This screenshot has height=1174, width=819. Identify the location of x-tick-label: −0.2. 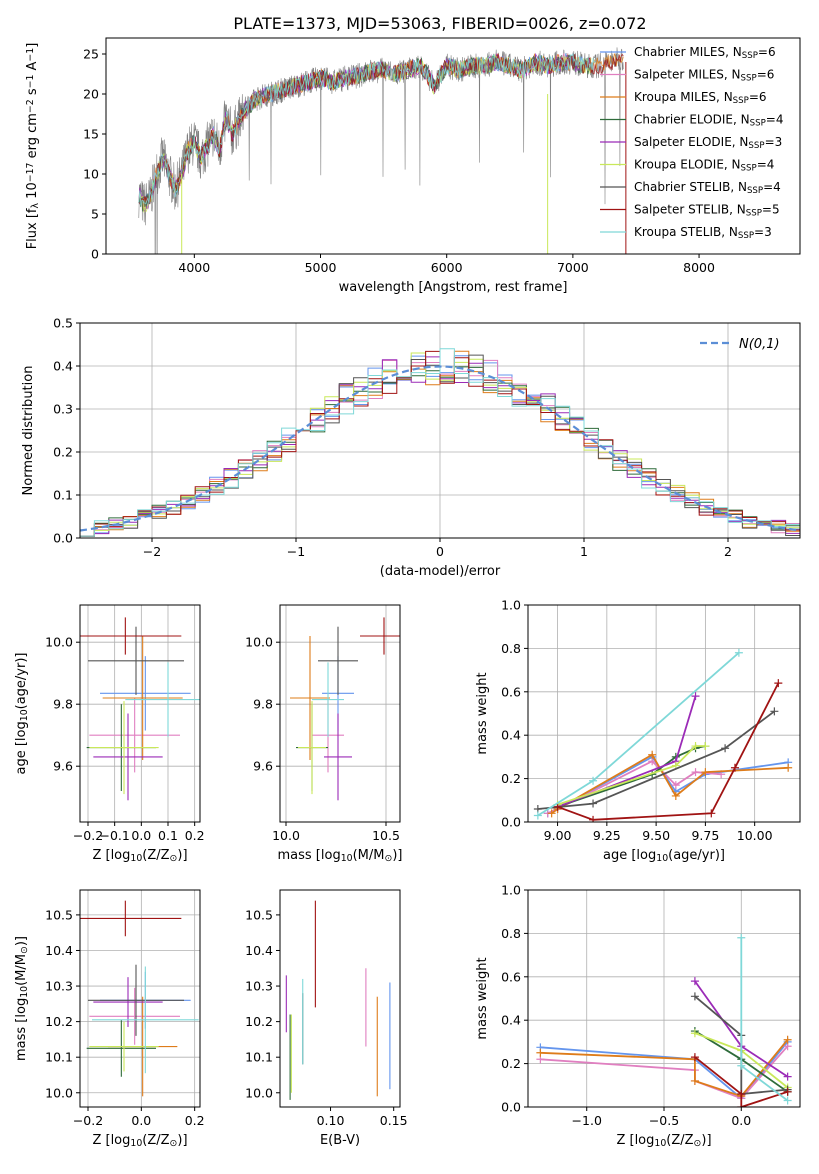
(88, 835).